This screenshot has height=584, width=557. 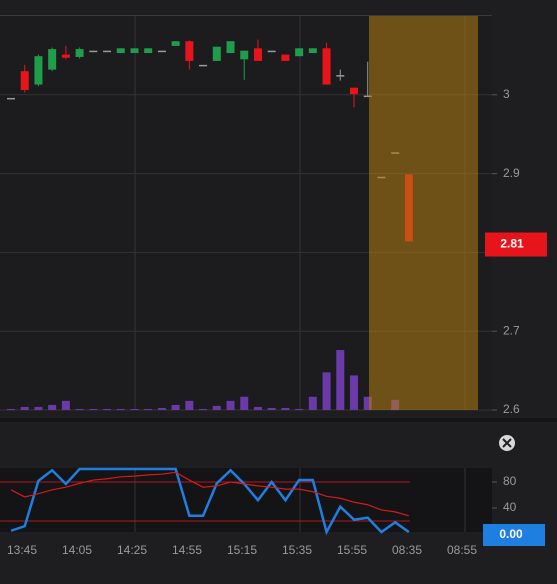 What do you see at coordinates (462, 550) in the screenshot?
I see `x-tick-label: 08:55` at bounding box center [462, 550].